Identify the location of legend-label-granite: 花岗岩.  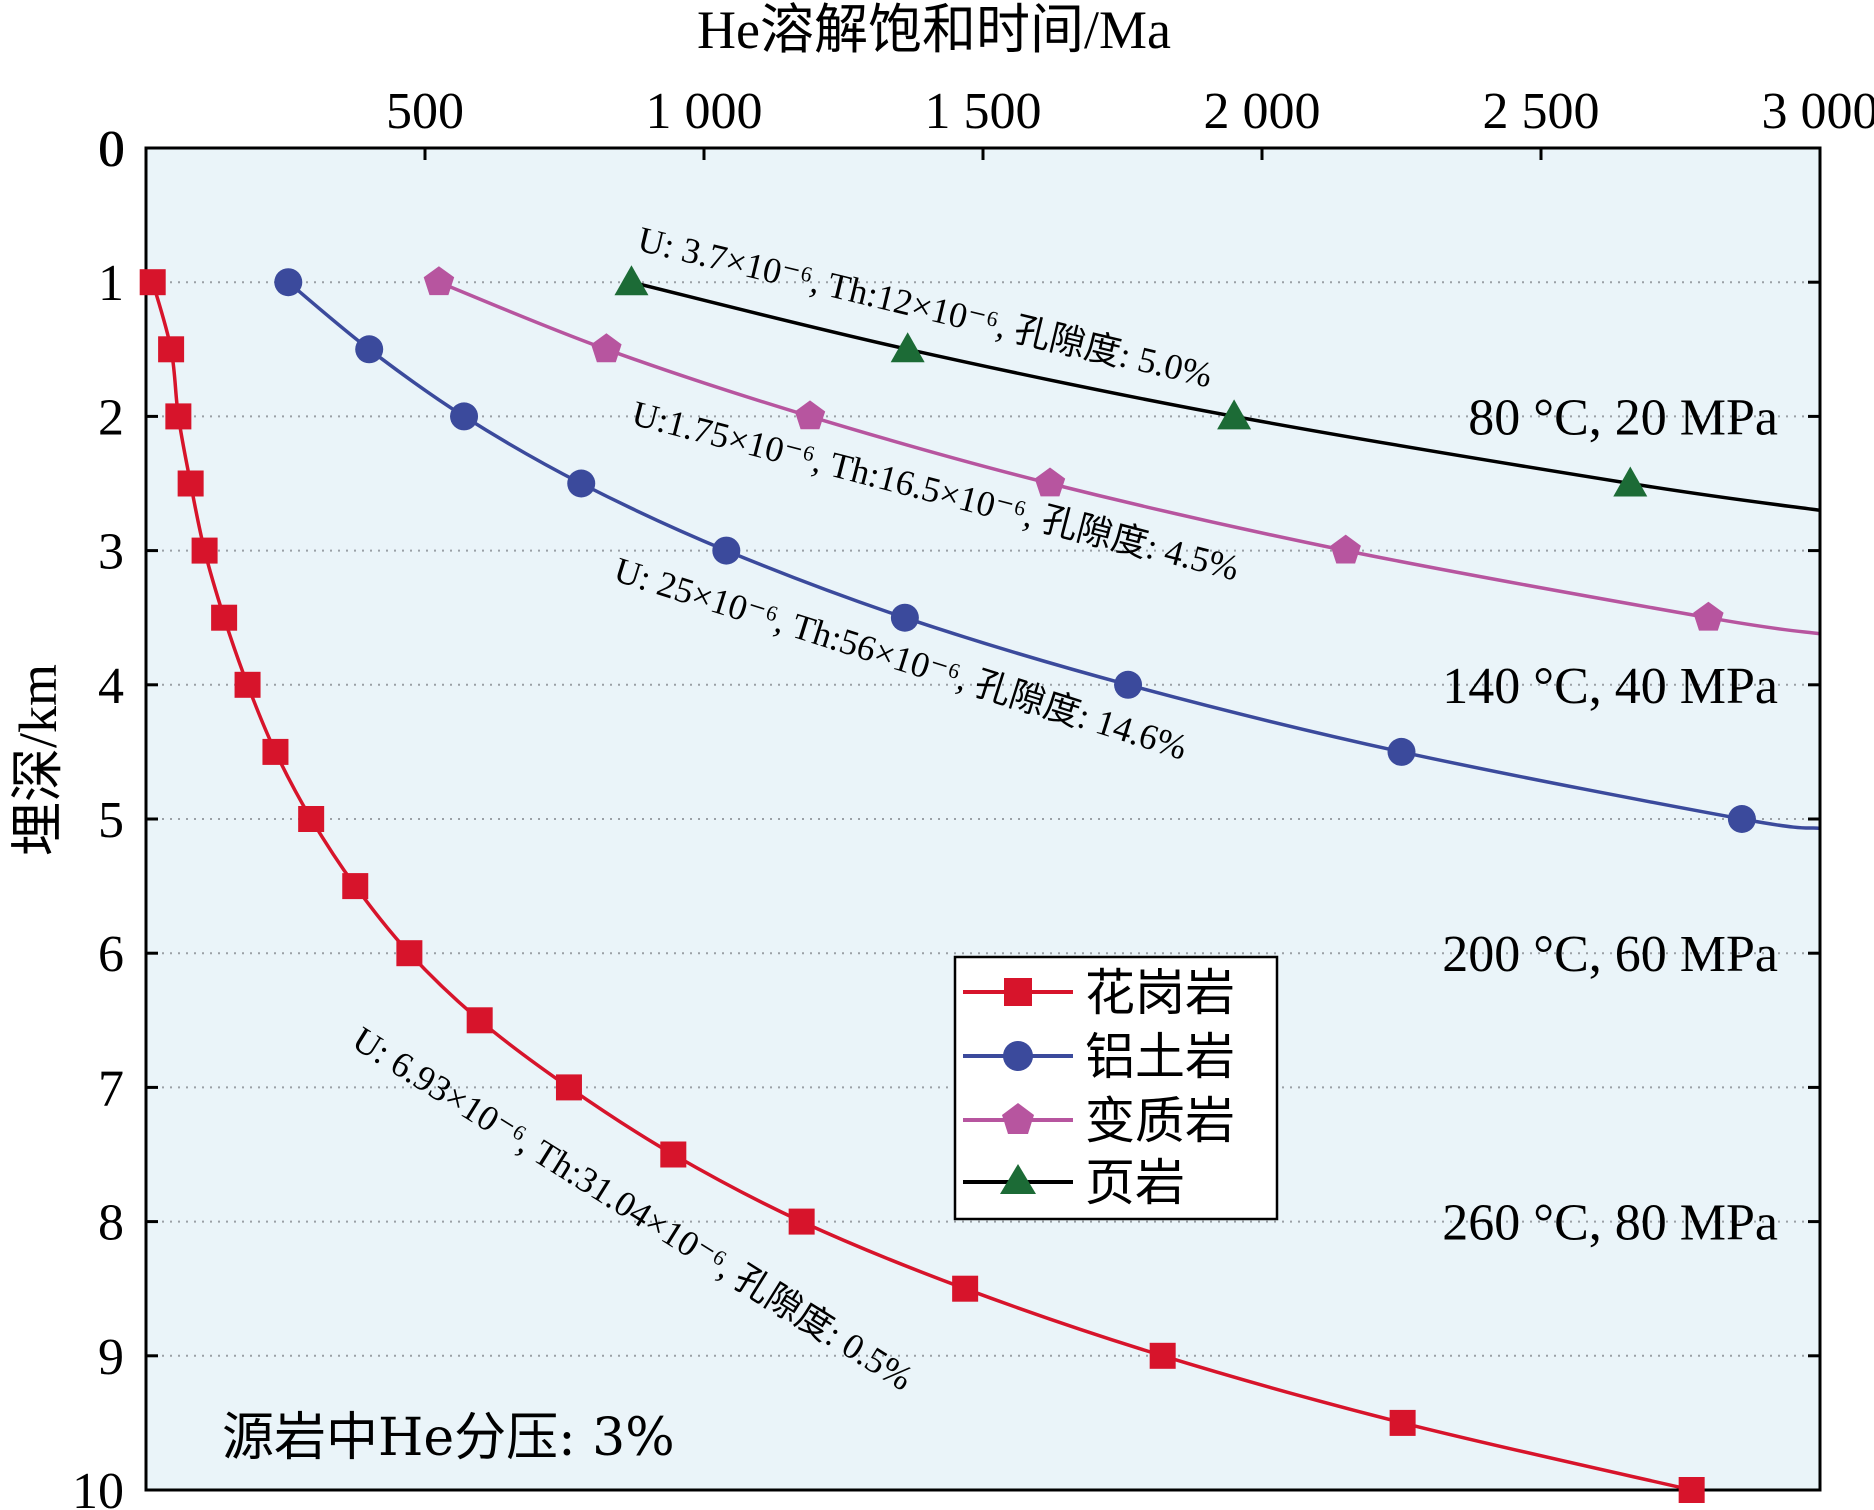
(1160, 993).